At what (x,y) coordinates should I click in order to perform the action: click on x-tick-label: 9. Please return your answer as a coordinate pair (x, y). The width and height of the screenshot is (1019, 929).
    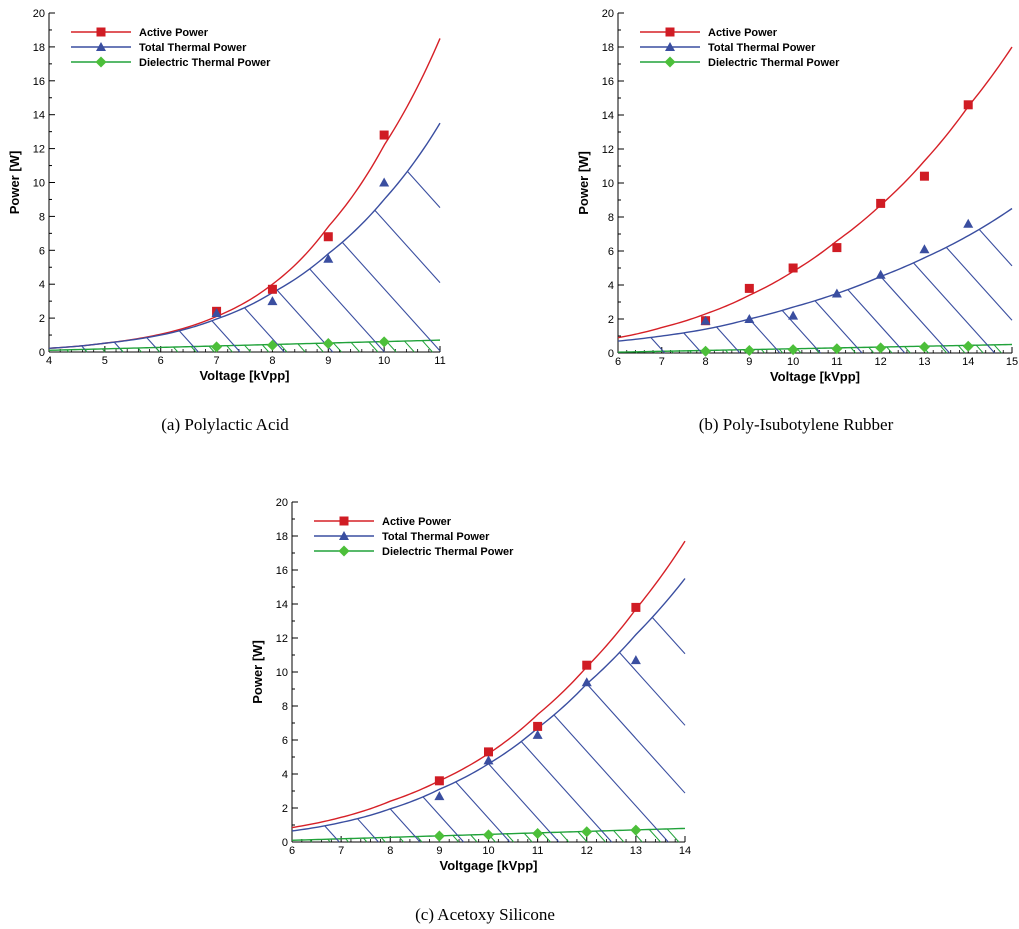
    Looking at the image, I should click on (439, 851).